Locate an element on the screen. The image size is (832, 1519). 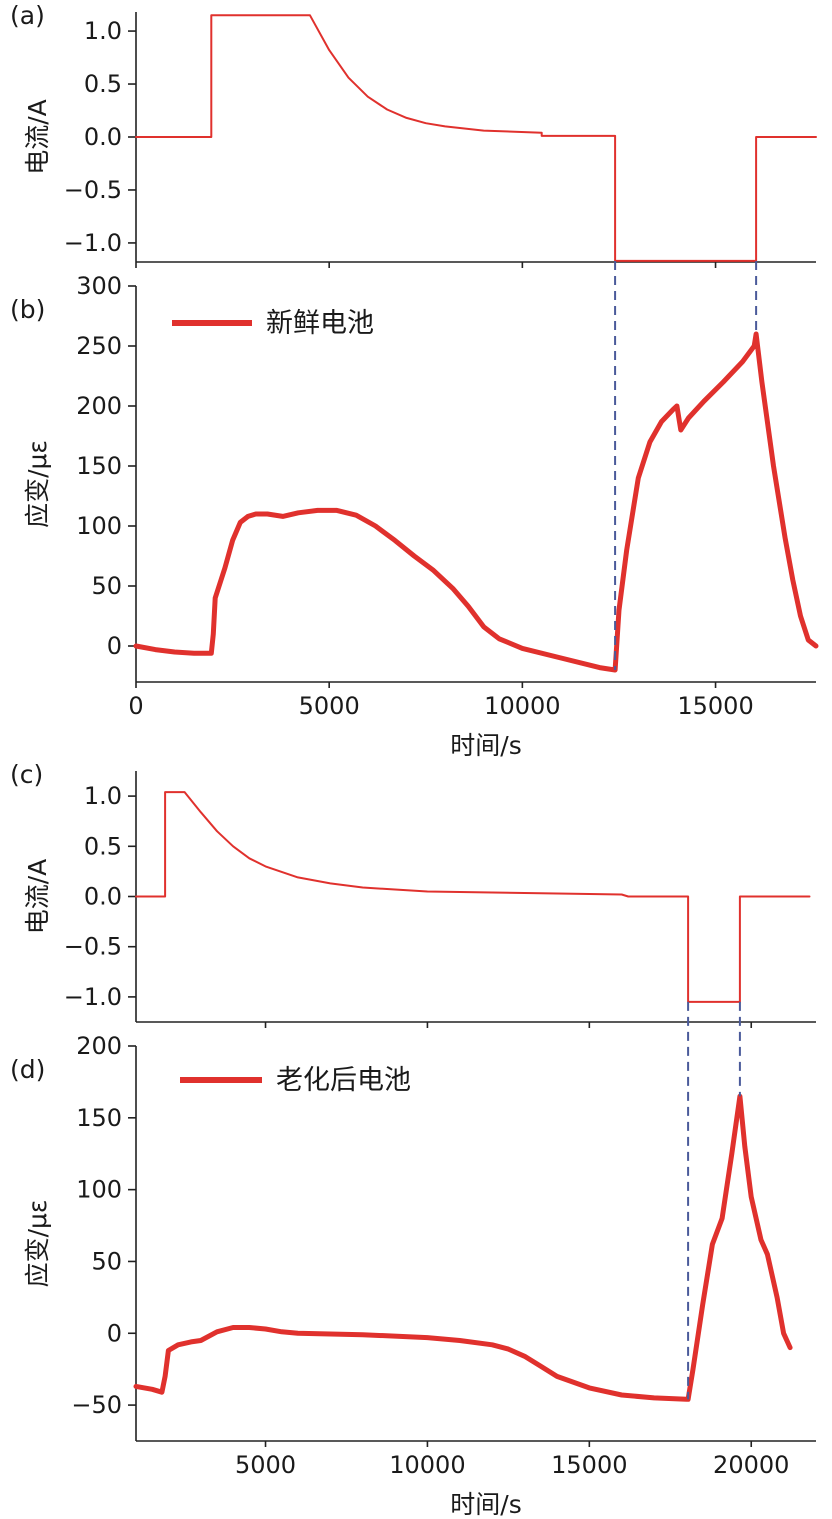
y-tick-label: 300 is located at coordinates (99, 286).